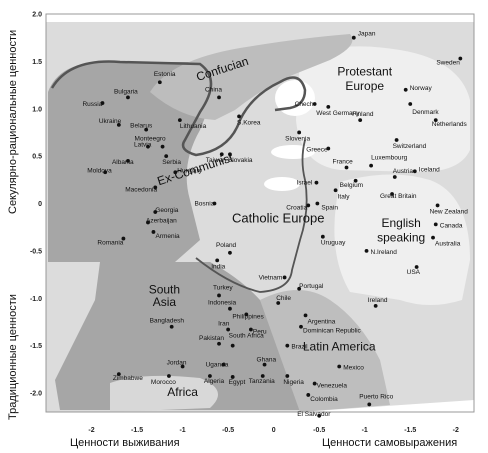  Describe the element at coordinates (299, 347) in the screenshot. I see `country-label-brazil: Brazil` at that location.